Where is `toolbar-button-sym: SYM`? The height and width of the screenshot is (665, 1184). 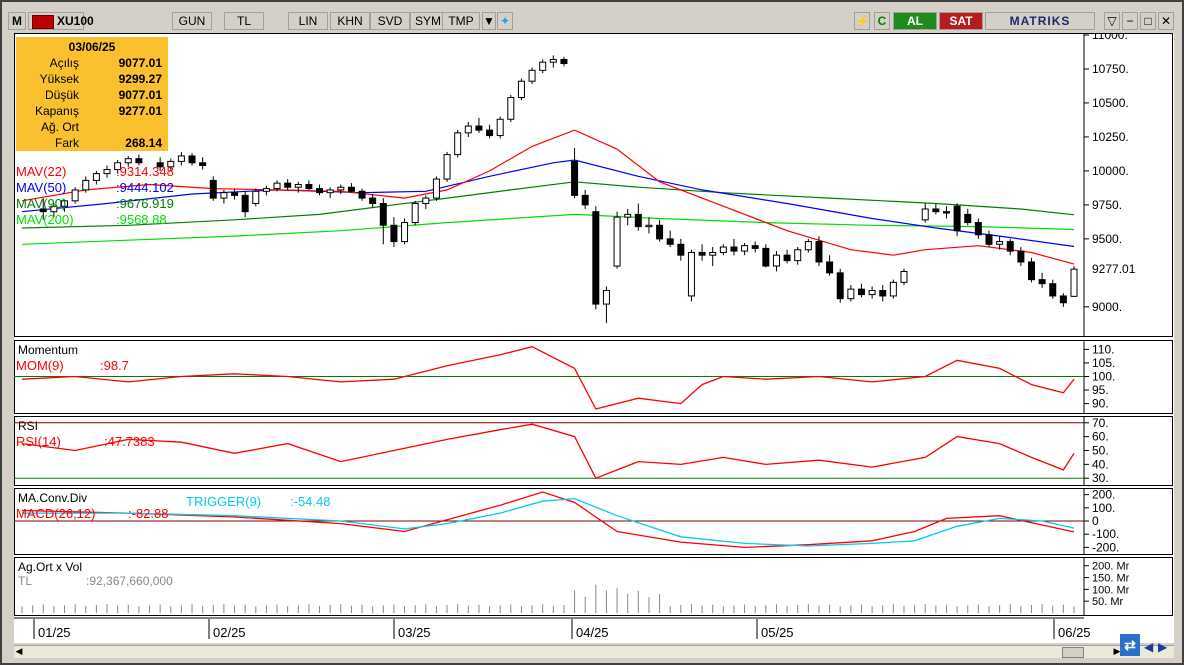 toolbar-button-sym: SYM is located at coordinates (428, 21).